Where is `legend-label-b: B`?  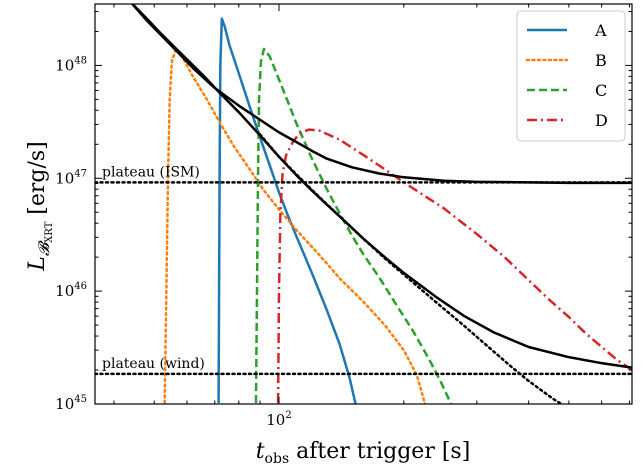
legend-label-b: B is located at coordinates (601, 60).